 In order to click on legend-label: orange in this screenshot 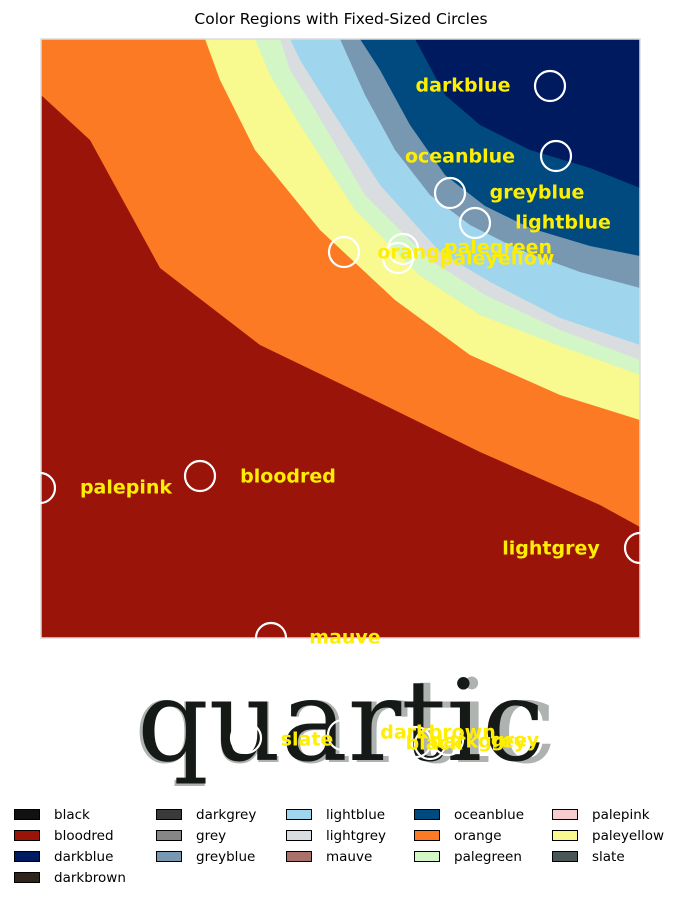, I will do `click(478, 835)`.